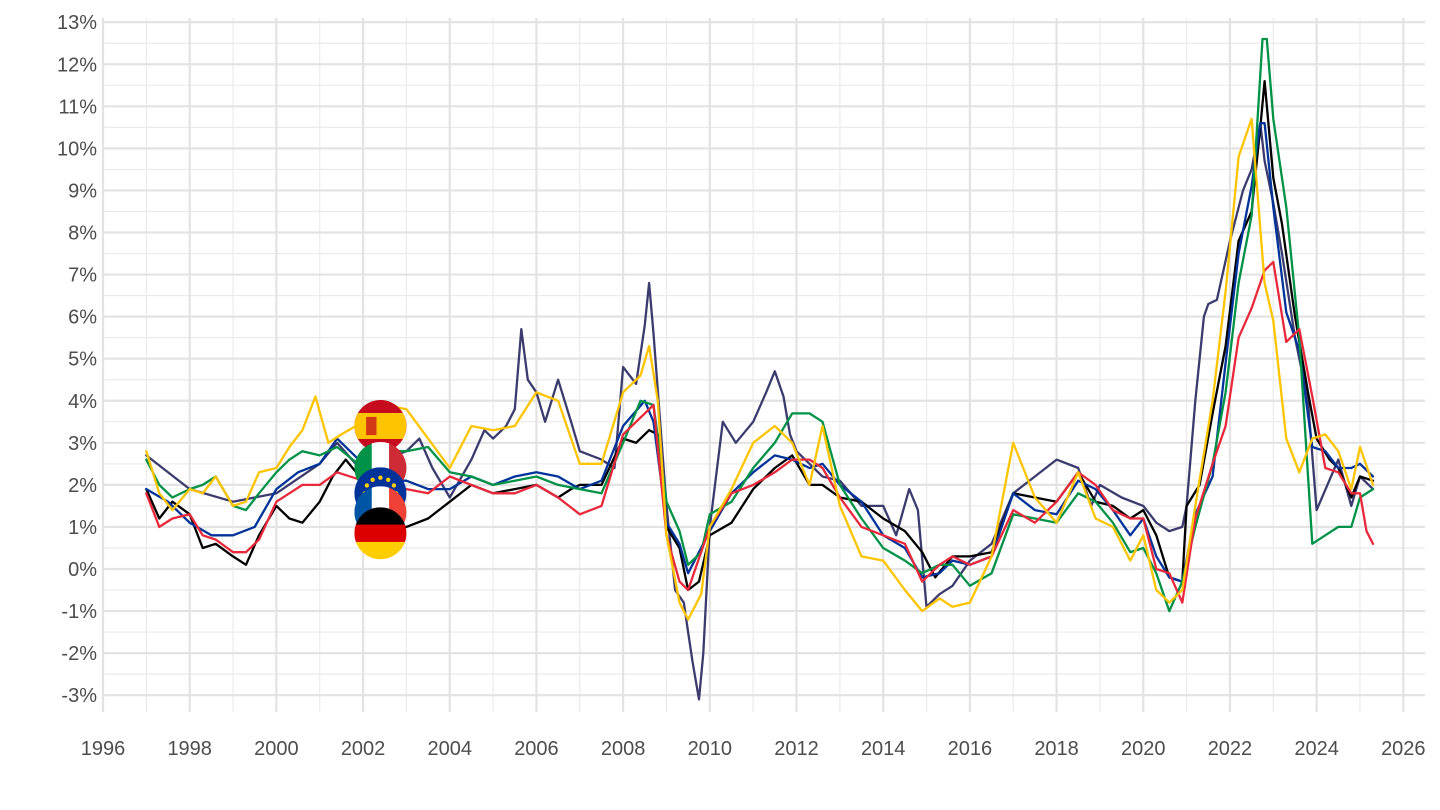 This screenshot has width=1440, height=810. I want to click on x-tick-label: 2016, so click(970, 749).